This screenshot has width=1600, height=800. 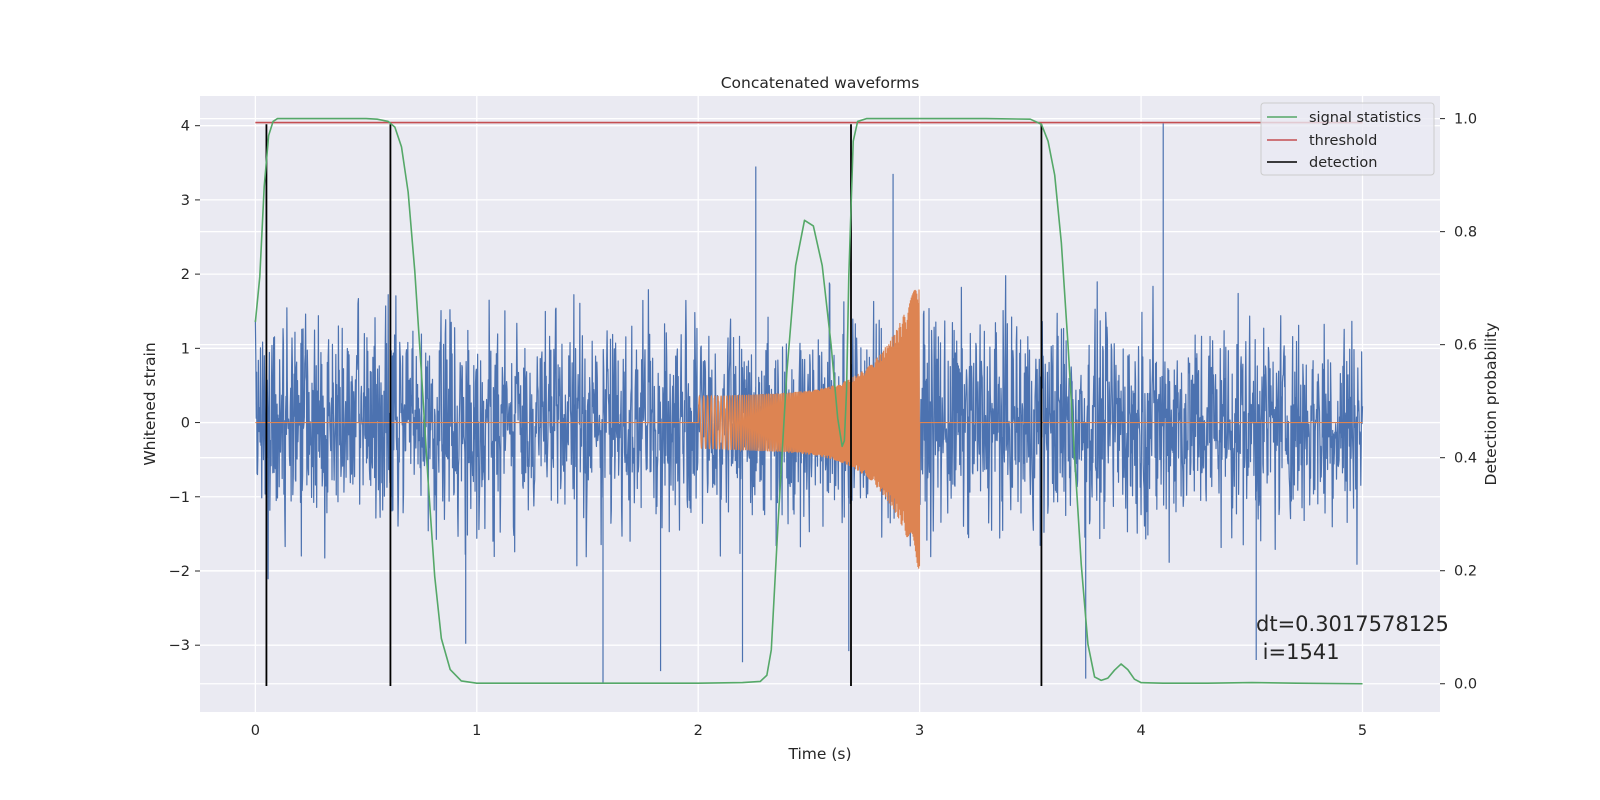 I want to click on y-tick-label: −3, so click(x=179, y=646).